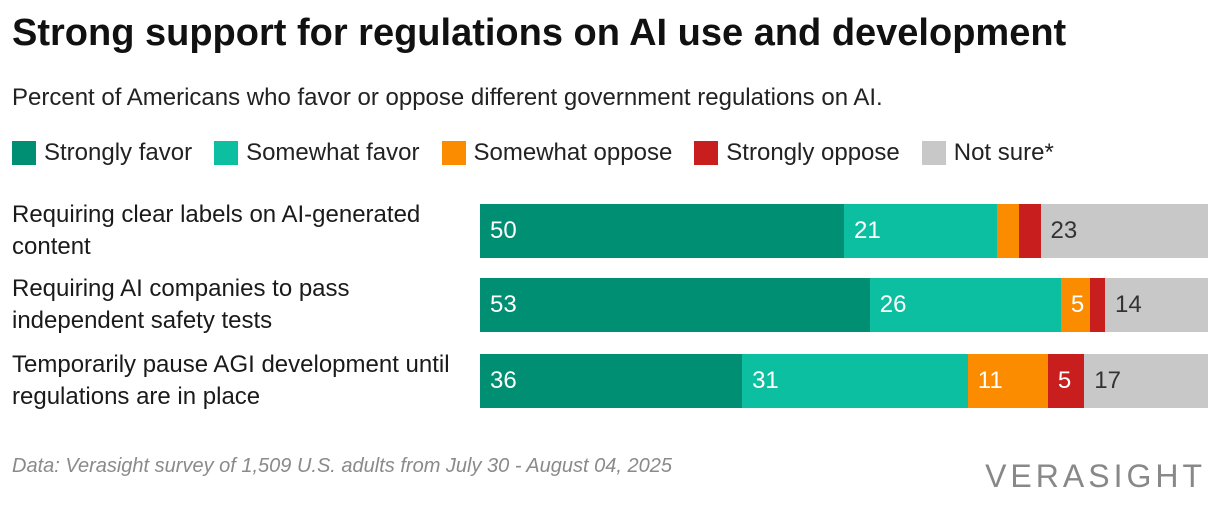  Describe the element at coordinates (333, 152) in the screenshot. I see `legend-label: Somewhat favor` at that location.